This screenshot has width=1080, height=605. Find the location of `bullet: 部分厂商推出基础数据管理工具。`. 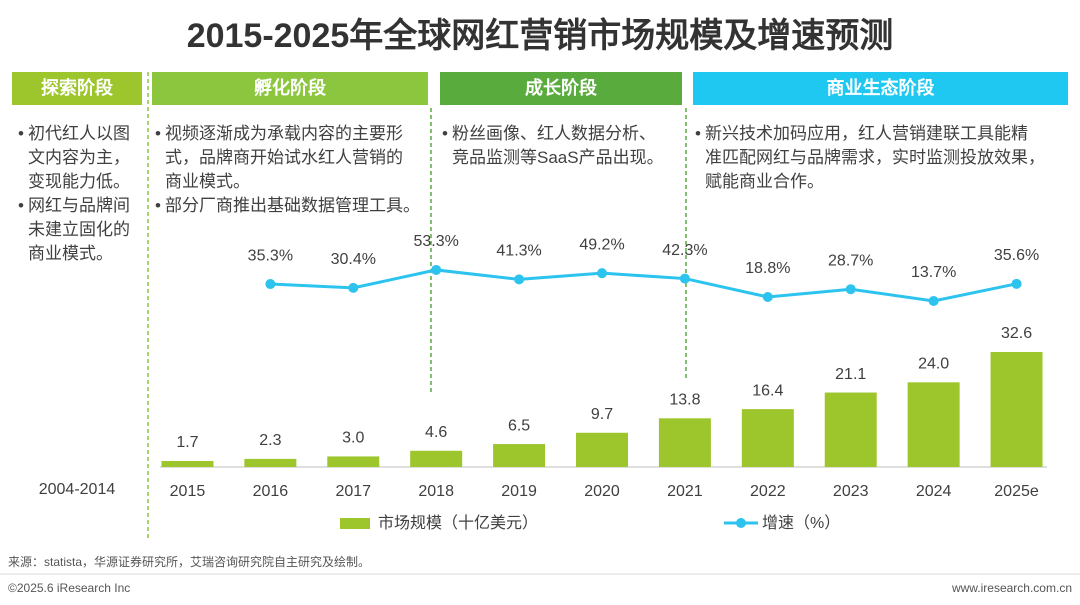

bullet: 部分厂商推出基础数据管理工具。 is located at coordinates (287, 206).